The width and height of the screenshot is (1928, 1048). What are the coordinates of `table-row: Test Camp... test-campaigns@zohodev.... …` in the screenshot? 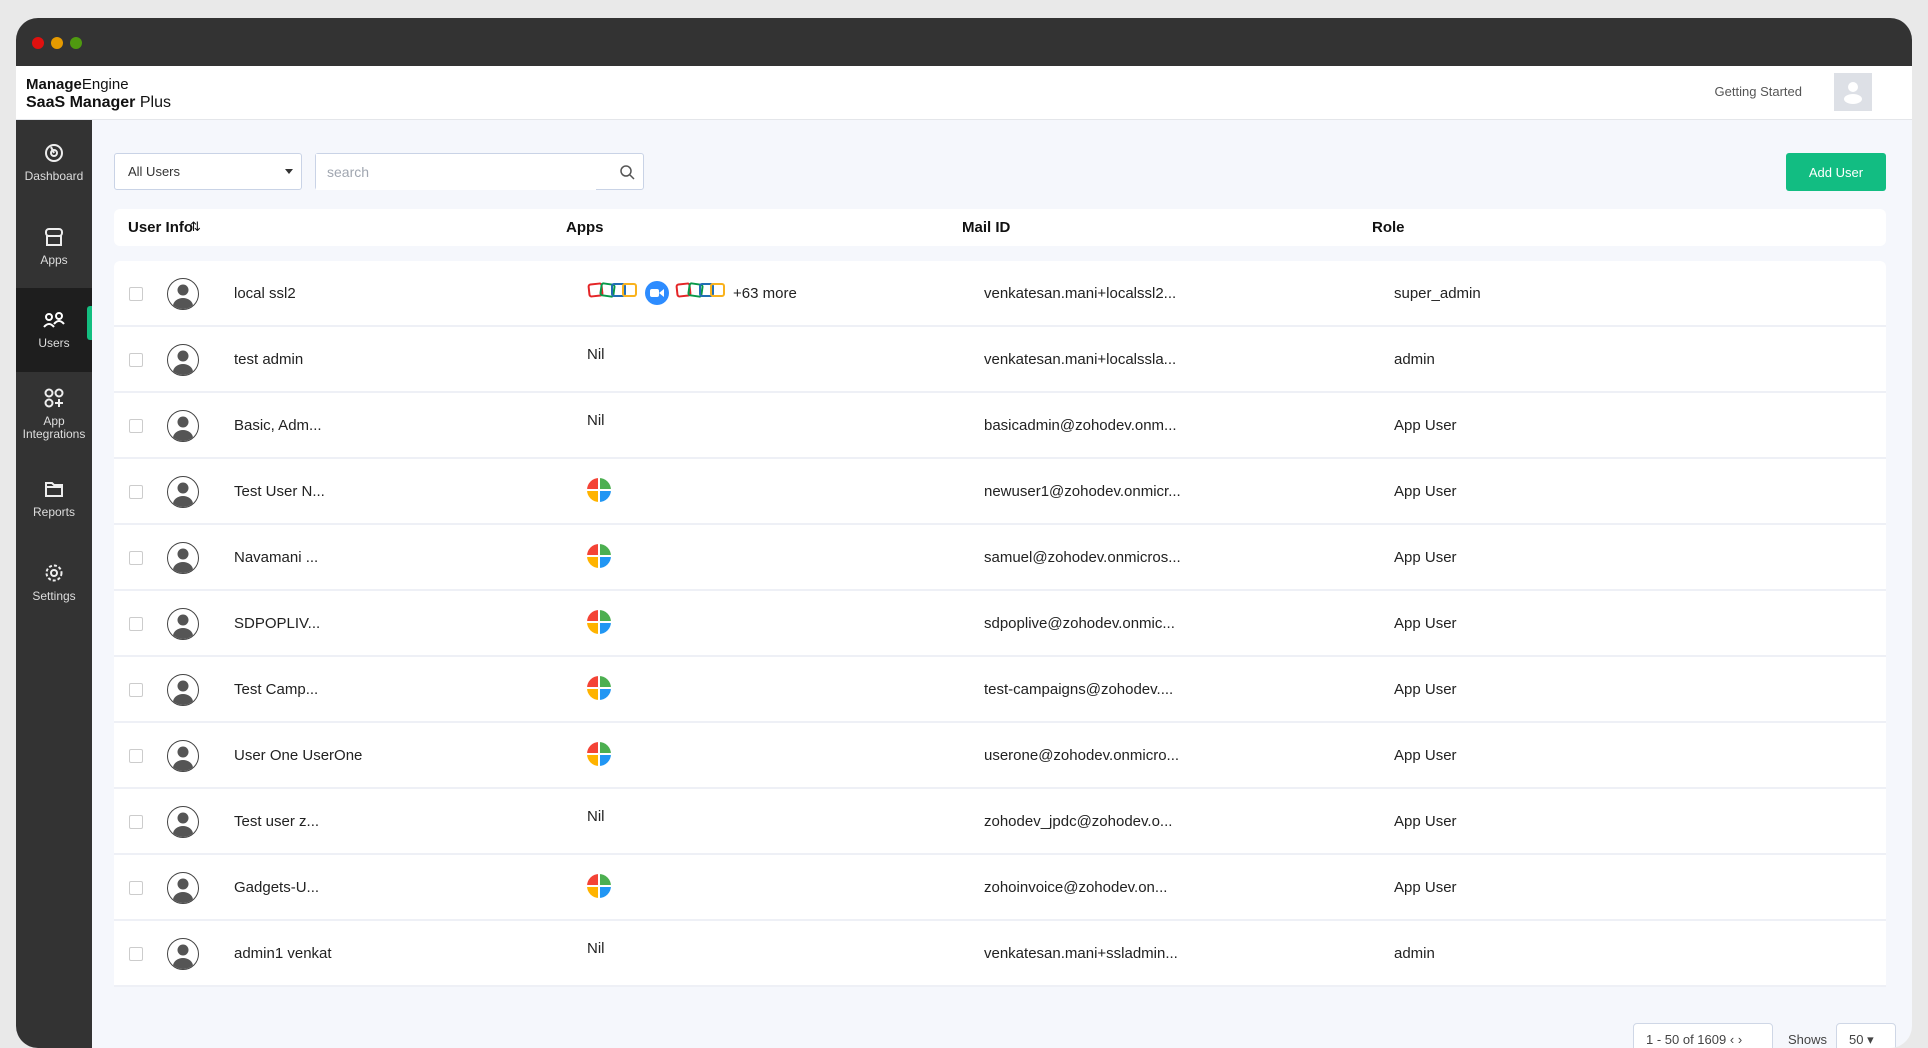 It's located at (1000, 690).